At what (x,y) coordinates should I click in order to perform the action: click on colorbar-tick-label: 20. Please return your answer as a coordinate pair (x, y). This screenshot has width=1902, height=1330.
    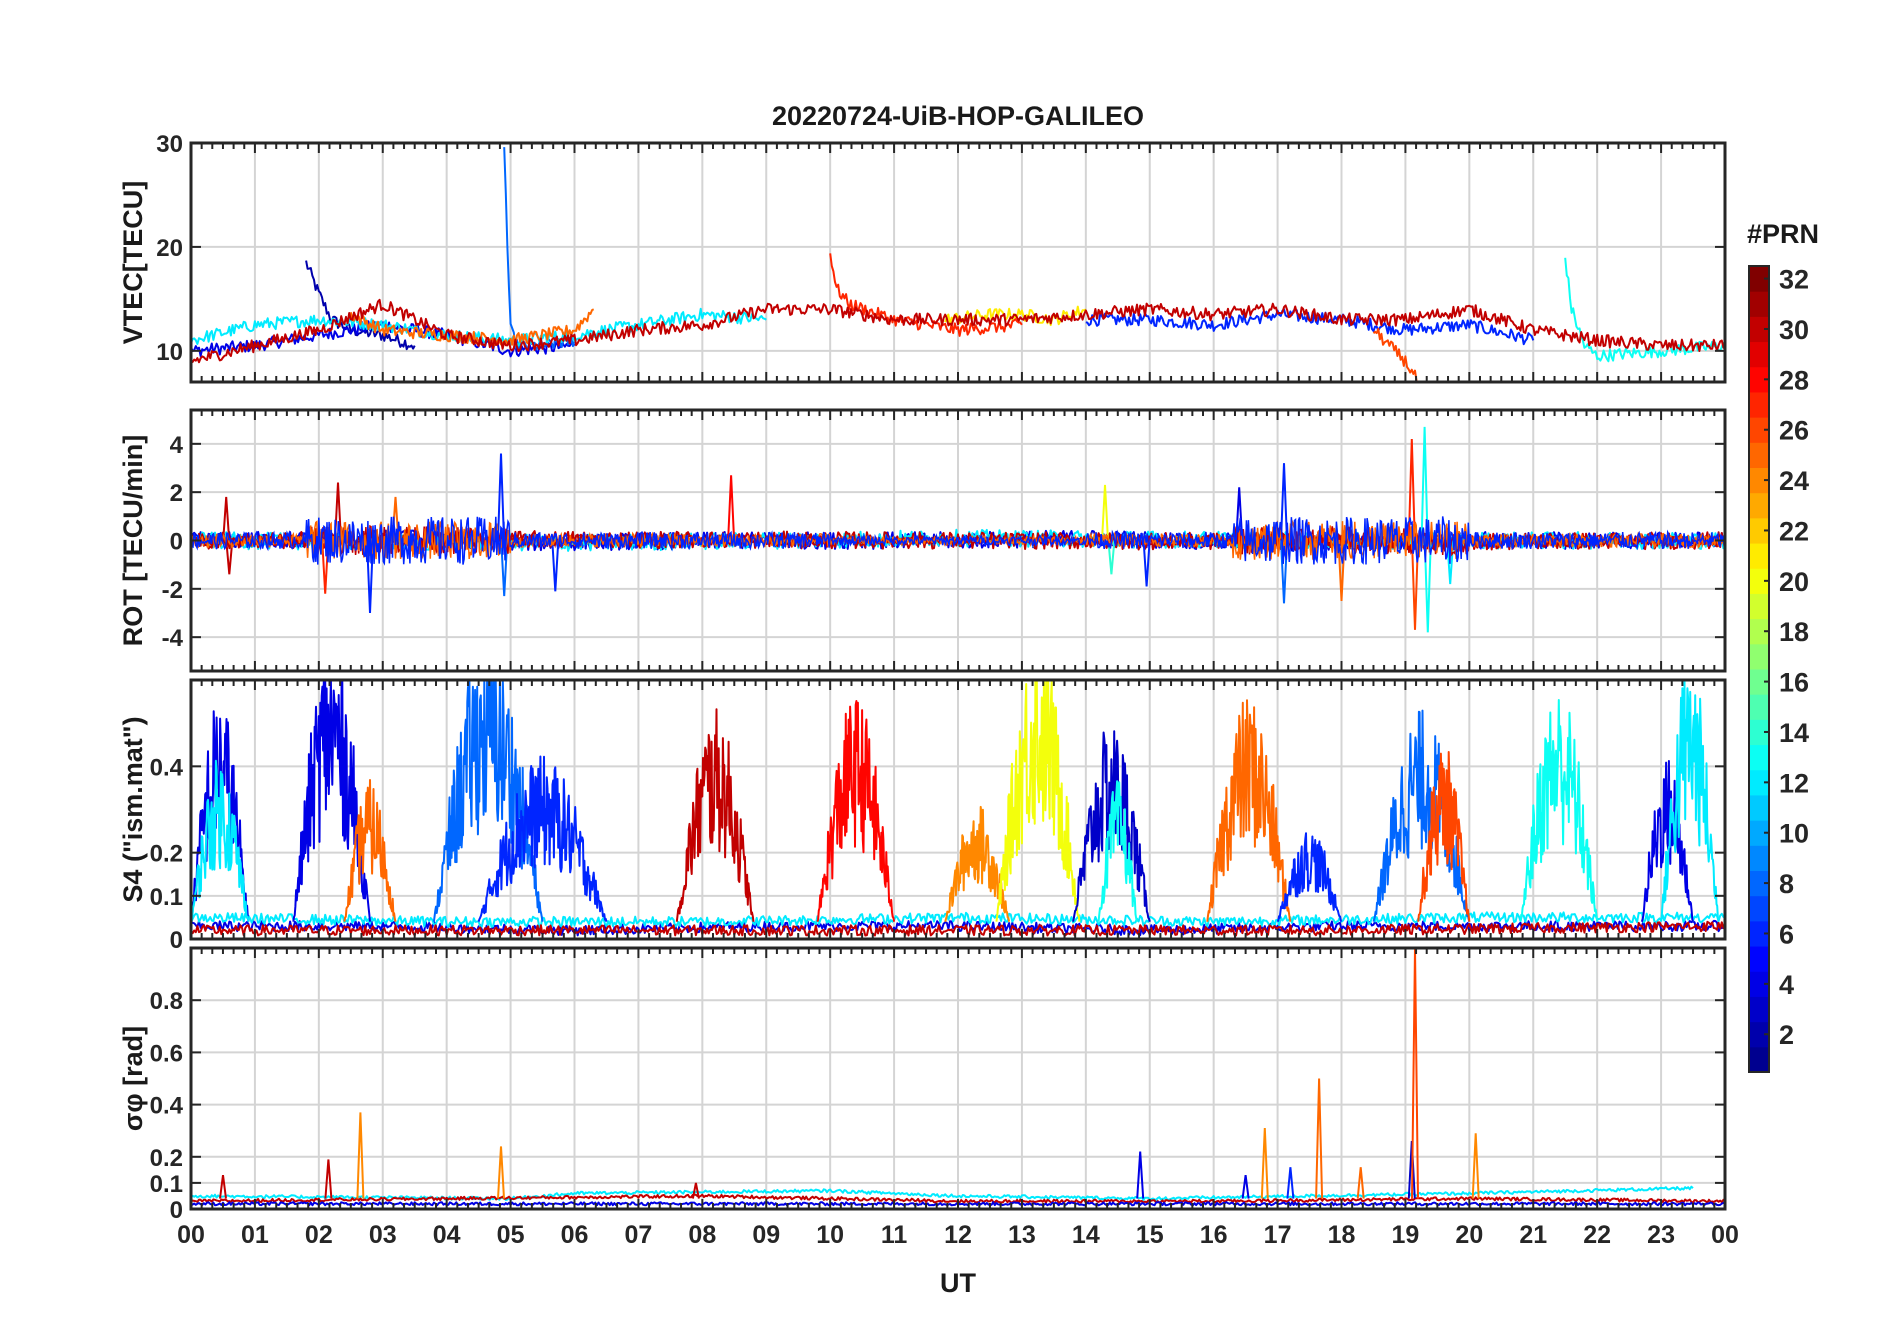
    Looking at the image, I should click on (1794, 582).